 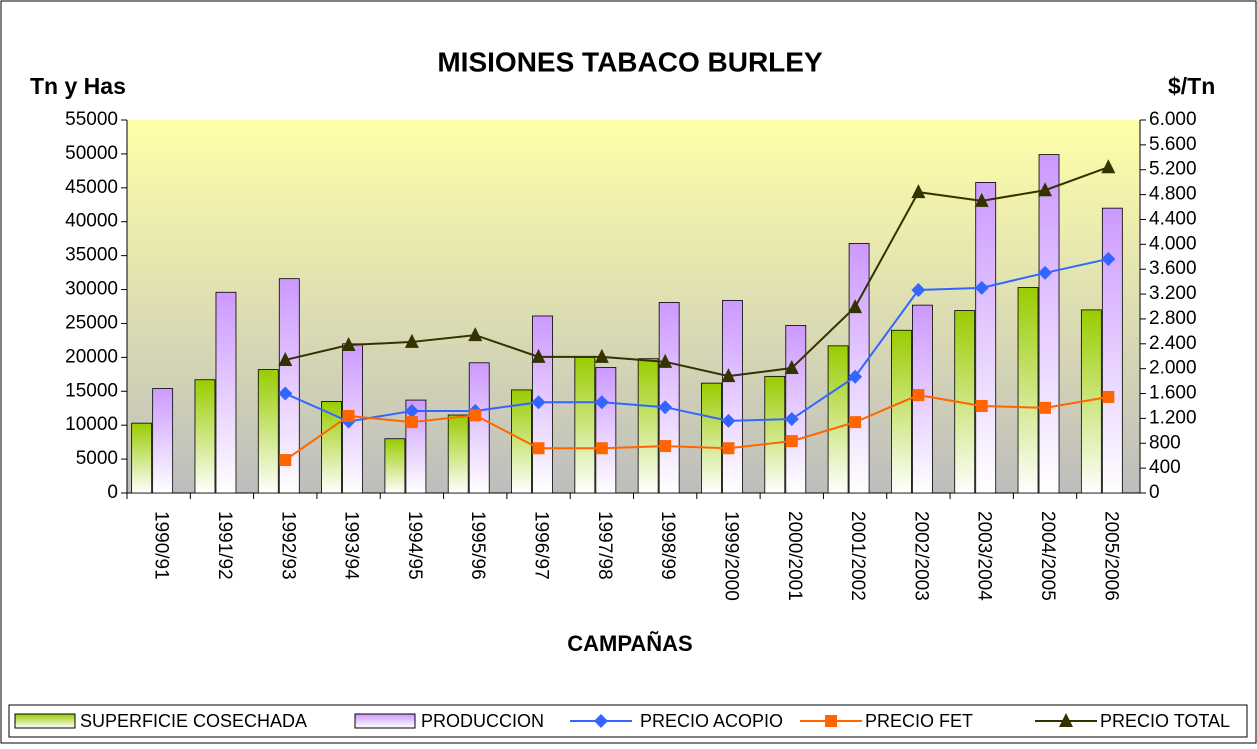 What do you see at coordinates (604, 545) in the screenshot?
I see `x-tick-label: 1997/98` at bounding box center [604, 545].